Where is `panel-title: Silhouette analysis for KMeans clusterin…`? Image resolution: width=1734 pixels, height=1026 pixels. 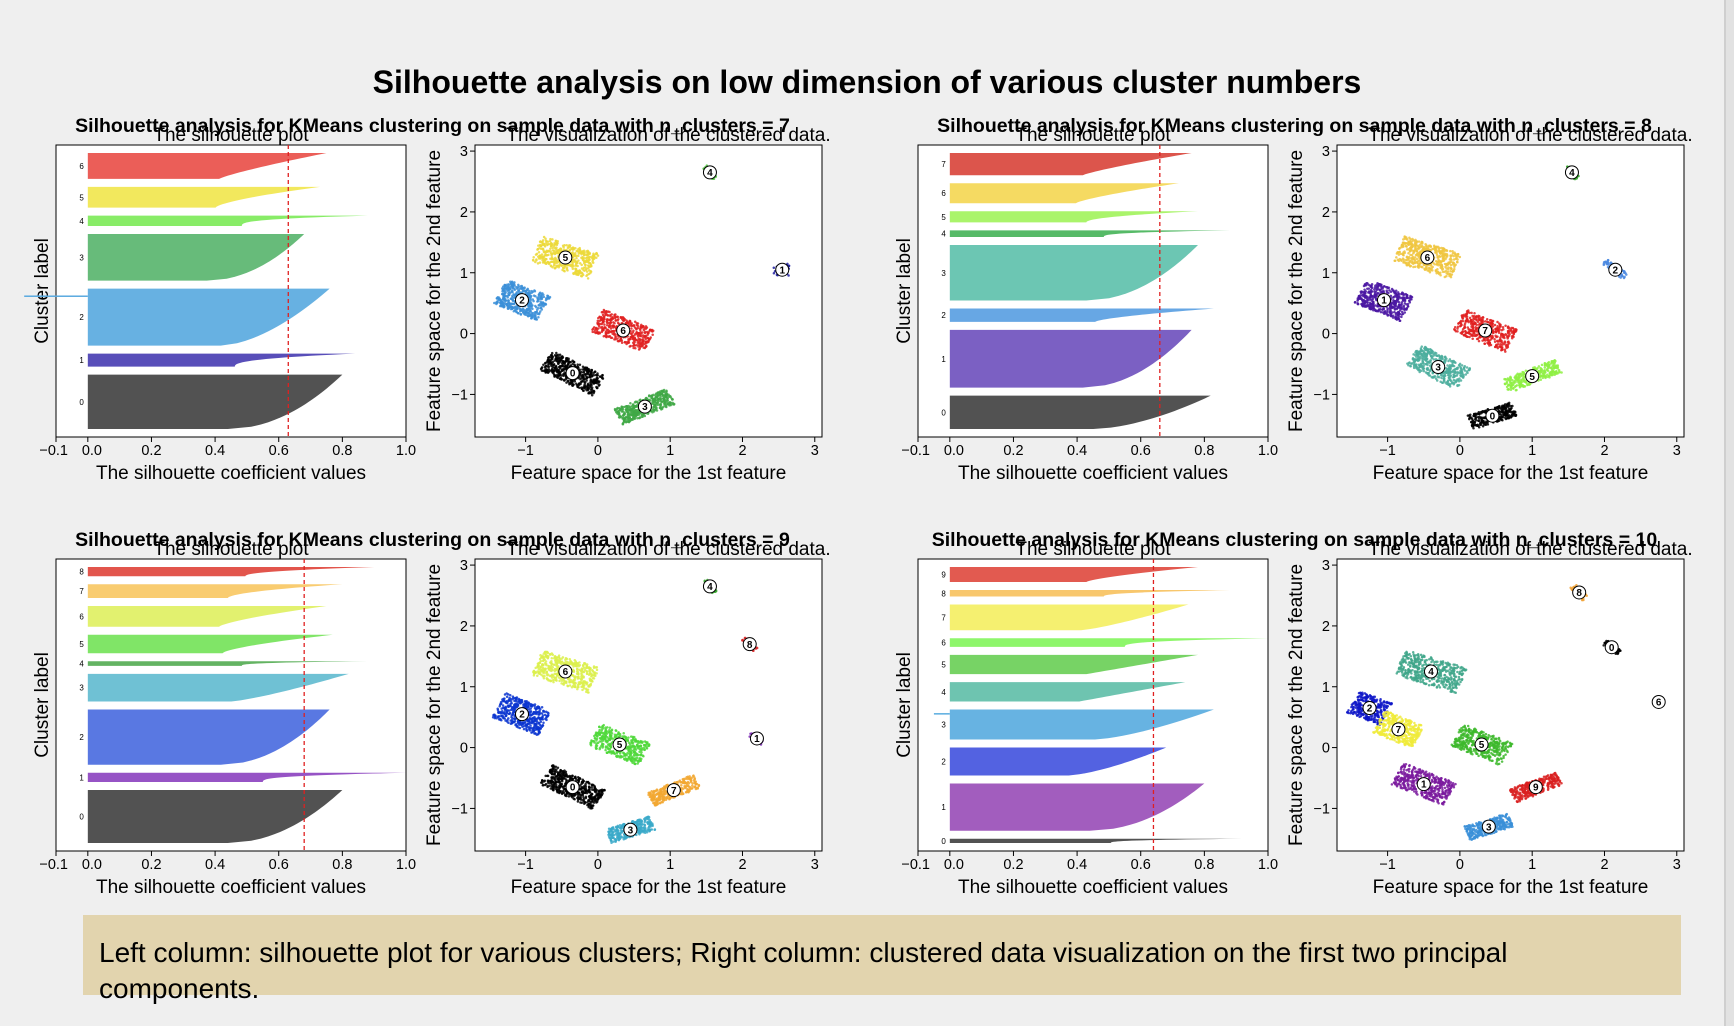
panel-title: Silhouette analysis for KMeans clusterin… is located at coordinates (1294, 126).